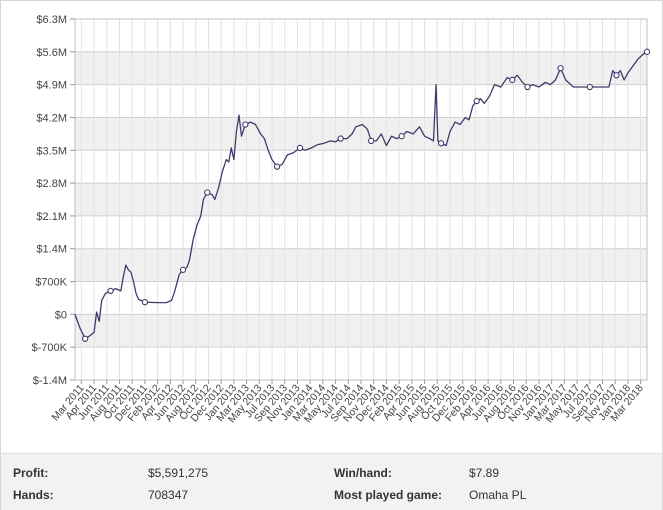  Describe the element at coordinates (51, 118) in the screenshot. I see `y-tick-label: $4.2M` at that location.